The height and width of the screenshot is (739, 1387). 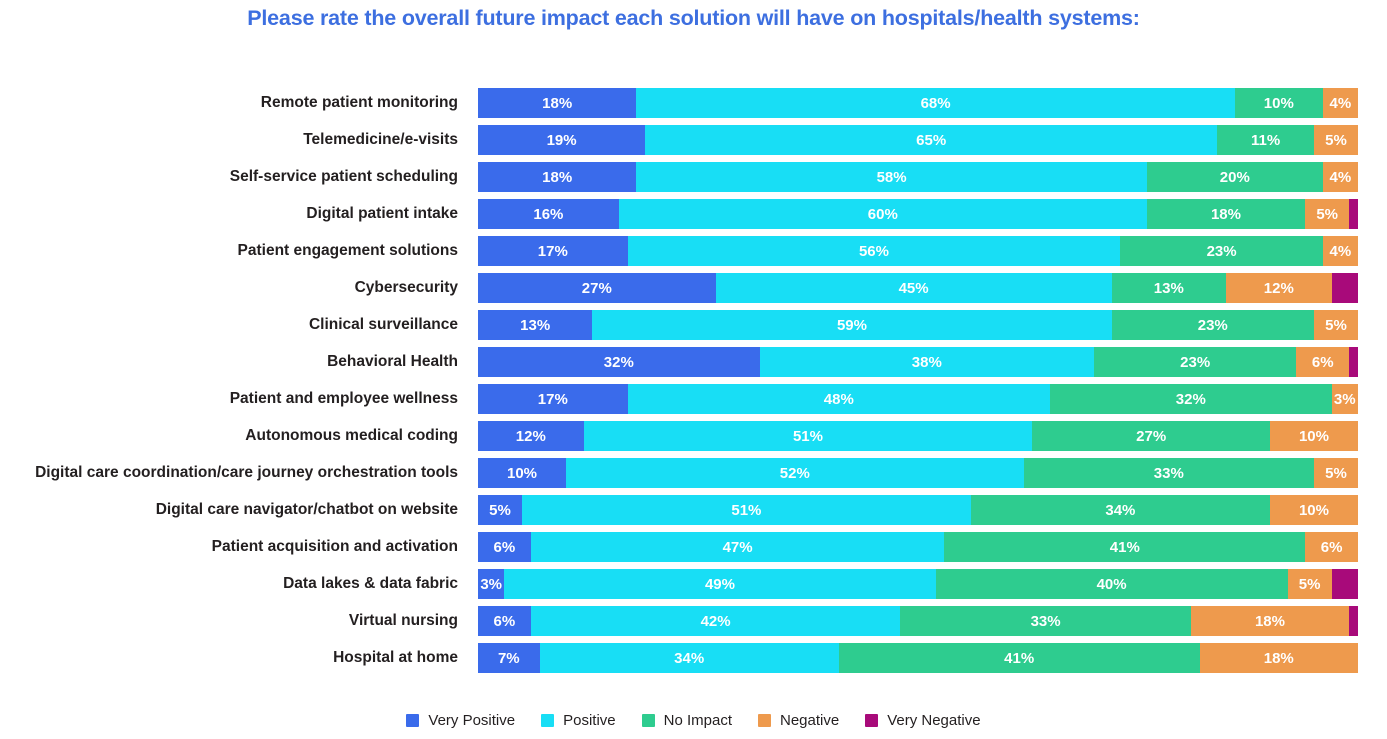 I want to click on chart-row: Data lakes & data fabric 3% 49% 40% 5%, so click(x=693, y=584).